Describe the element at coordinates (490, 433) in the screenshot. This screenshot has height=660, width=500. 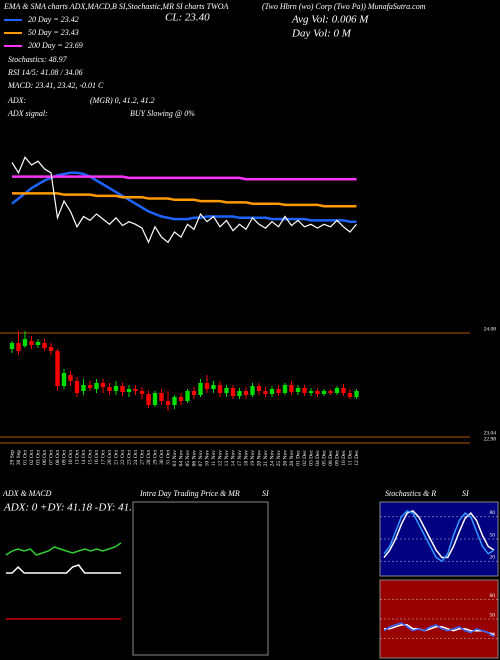
I see `y-tick-label: 23.04` at that location.